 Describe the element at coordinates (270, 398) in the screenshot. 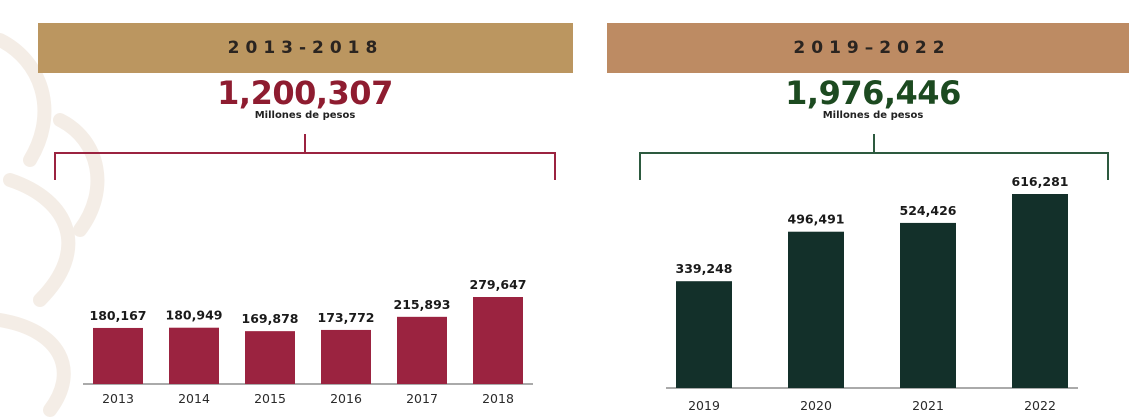

I see `tick-label-2015: 2015` at that location.